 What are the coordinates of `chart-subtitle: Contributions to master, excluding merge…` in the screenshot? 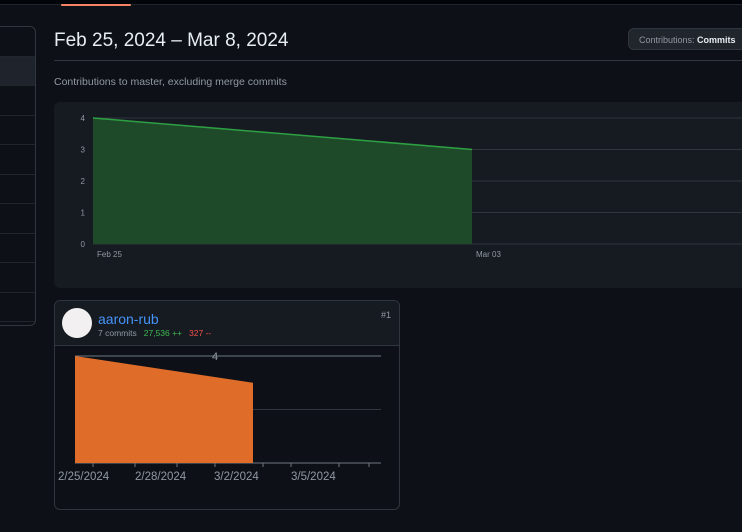 It's located at (170, 82).